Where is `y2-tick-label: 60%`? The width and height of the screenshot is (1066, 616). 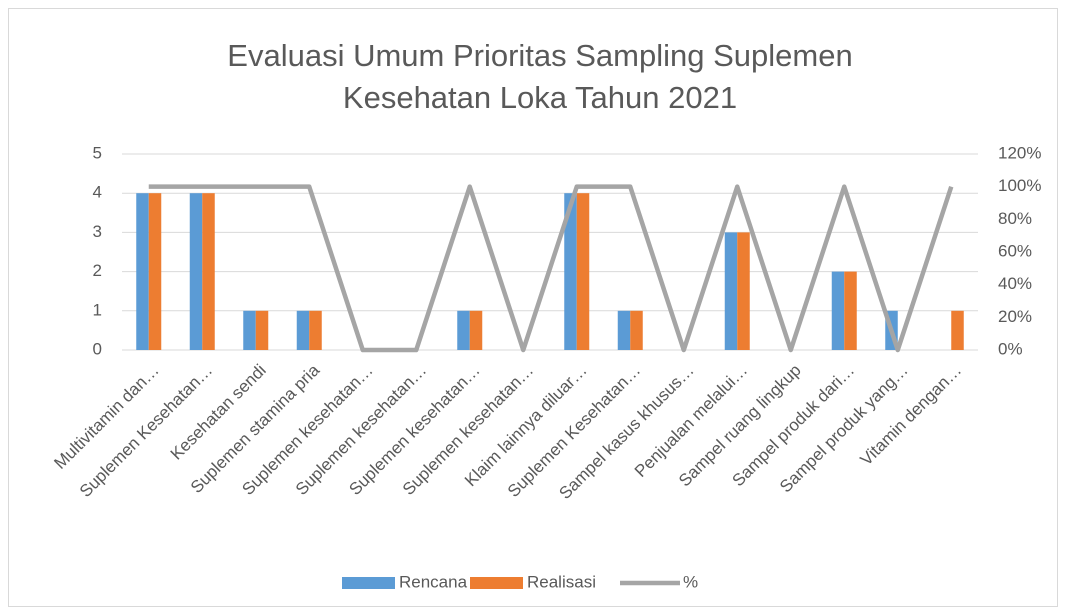 y2-tick-label: 60% is located at coordinates (1015, 250).